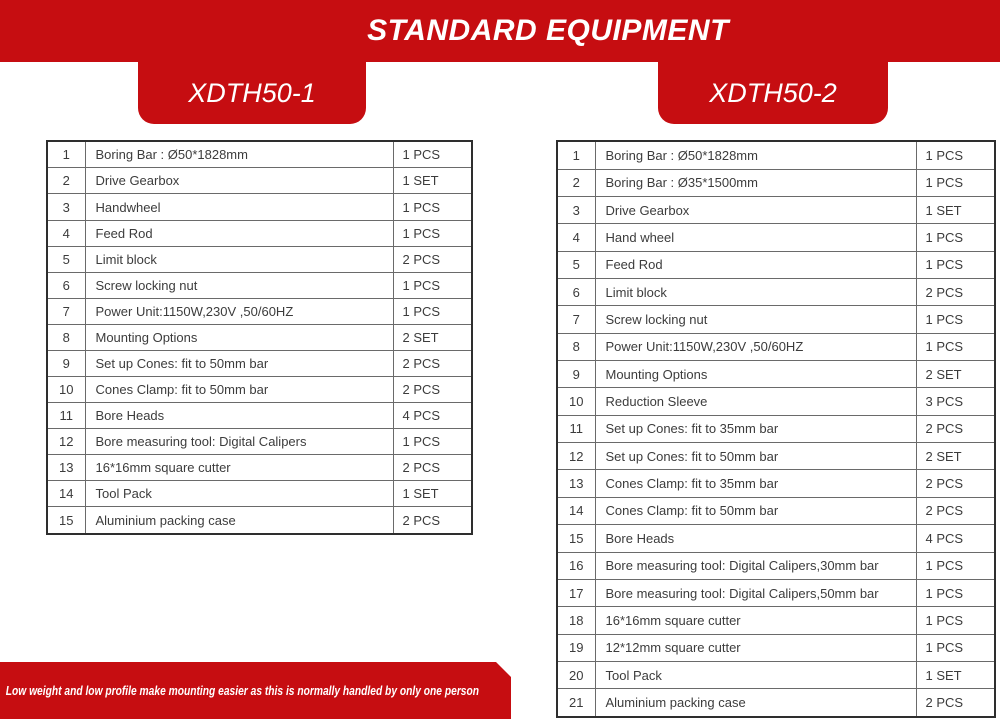 This screenshot has height=725, width=1000. I want to click on table-row: 2 Boring Bar : Ø35*1500mm 1 PCS, so click(776, 183).